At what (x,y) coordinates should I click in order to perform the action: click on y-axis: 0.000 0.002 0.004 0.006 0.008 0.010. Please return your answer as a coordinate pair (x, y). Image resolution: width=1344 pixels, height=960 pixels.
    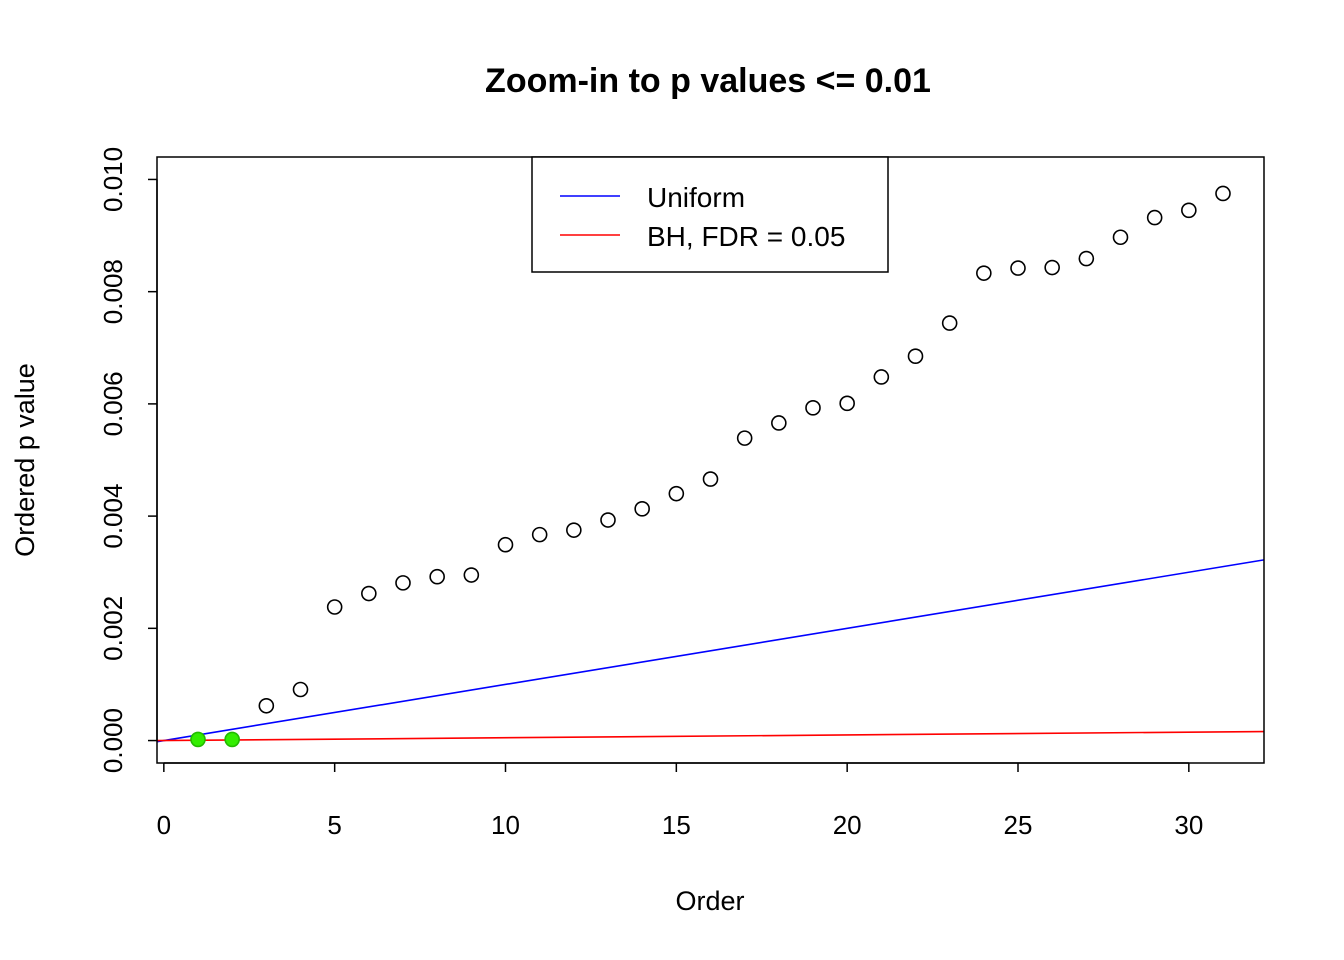
    Looking at the image, I should click on (128, 460).